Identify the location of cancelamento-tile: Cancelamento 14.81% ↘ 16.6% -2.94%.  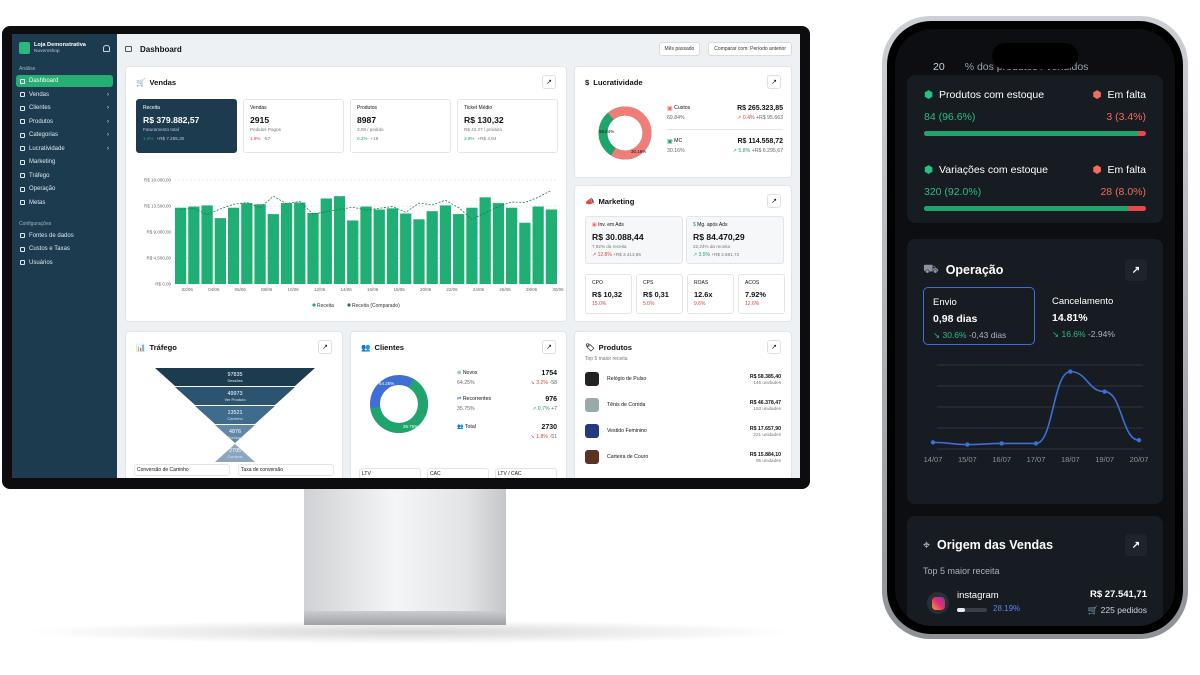
(1083, 317).